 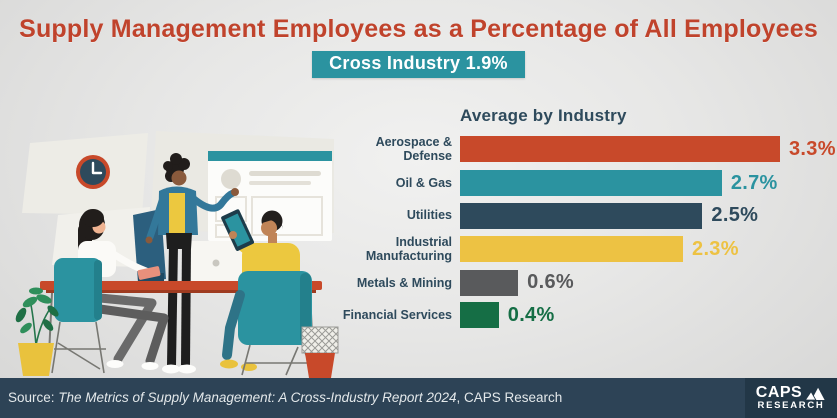 I want to click on bar-row: Financial Services 0.4%, so click(x=587, y=315).